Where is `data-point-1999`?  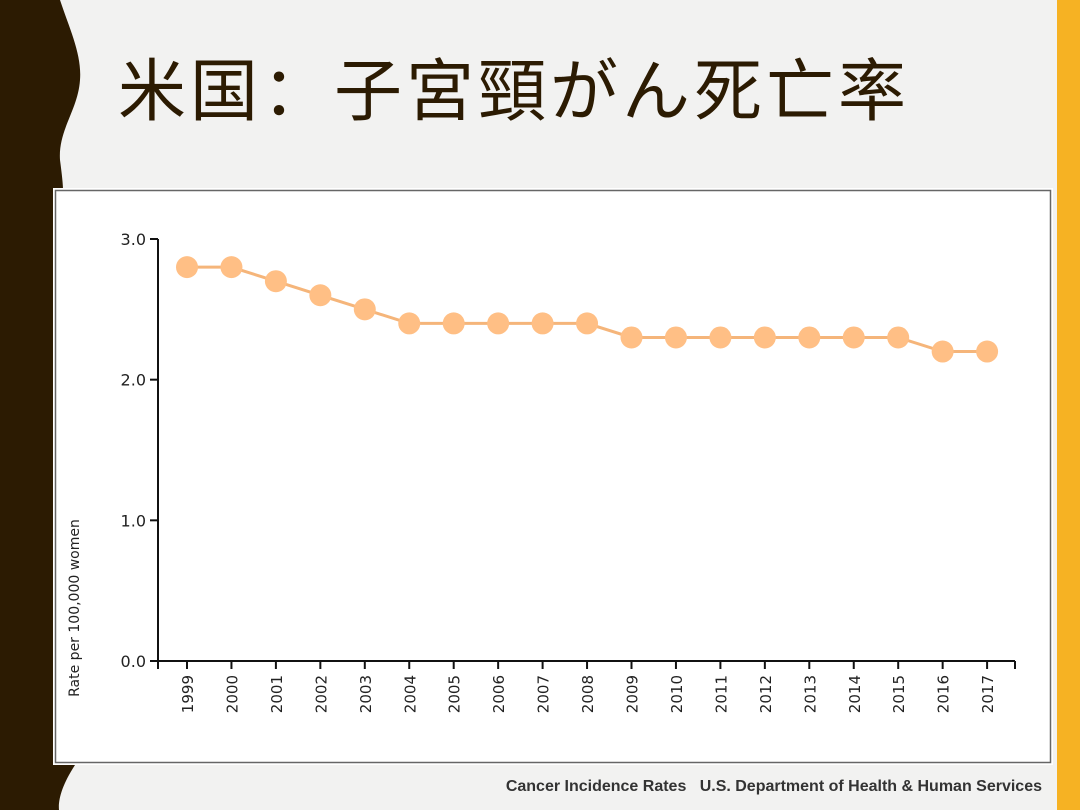
data-point-1999 is located at coordinates (187, 267).